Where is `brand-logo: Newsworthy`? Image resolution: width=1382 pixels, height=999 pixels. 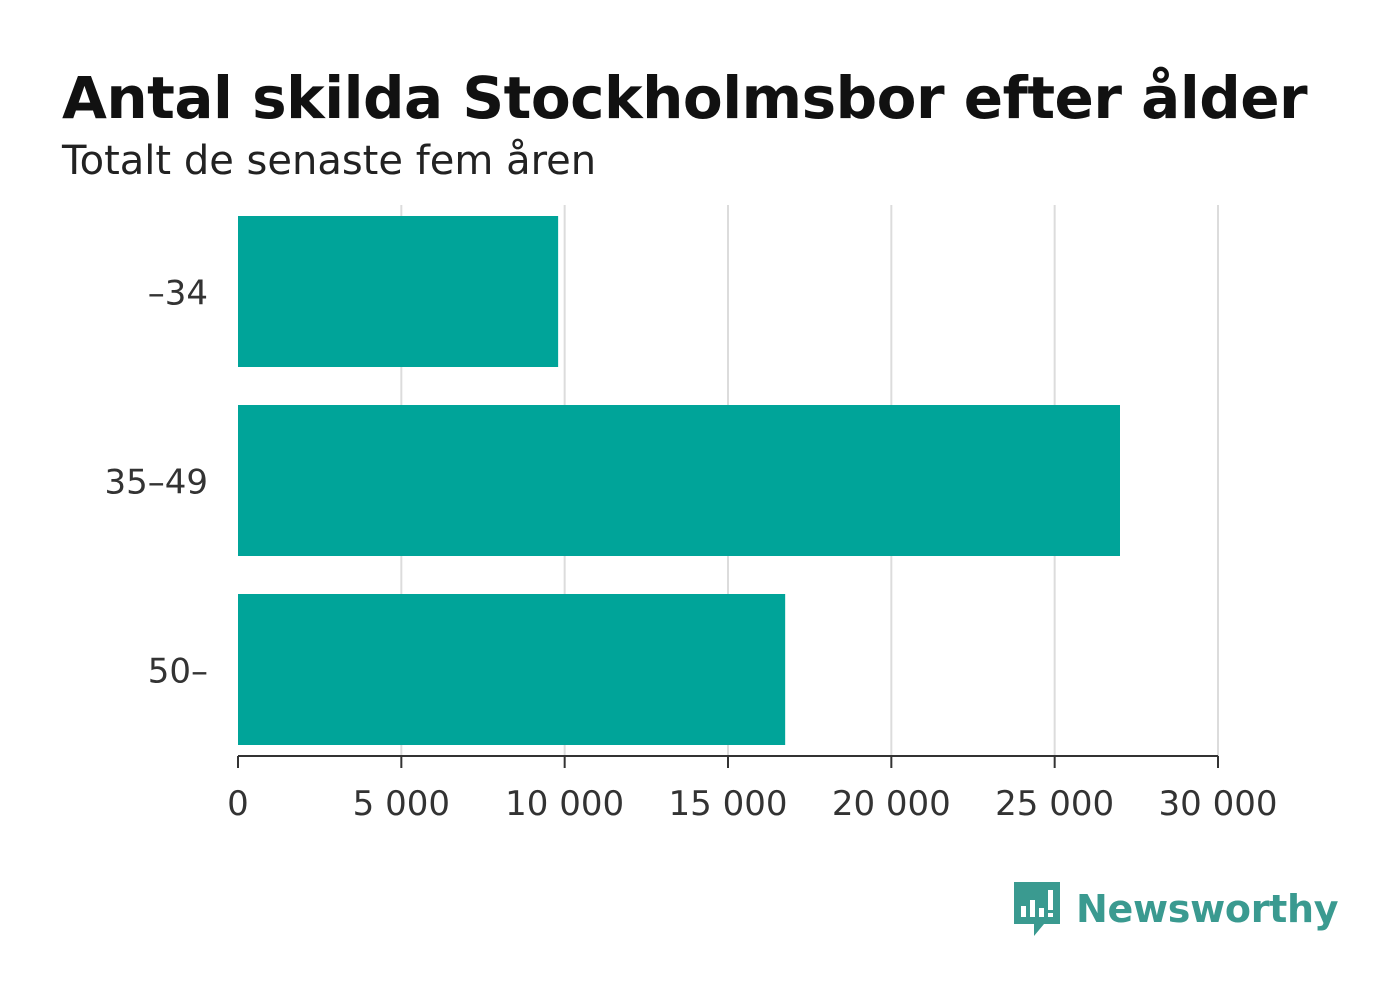 brand-logo: Newsworthy is located at coordinates (1174, 909).